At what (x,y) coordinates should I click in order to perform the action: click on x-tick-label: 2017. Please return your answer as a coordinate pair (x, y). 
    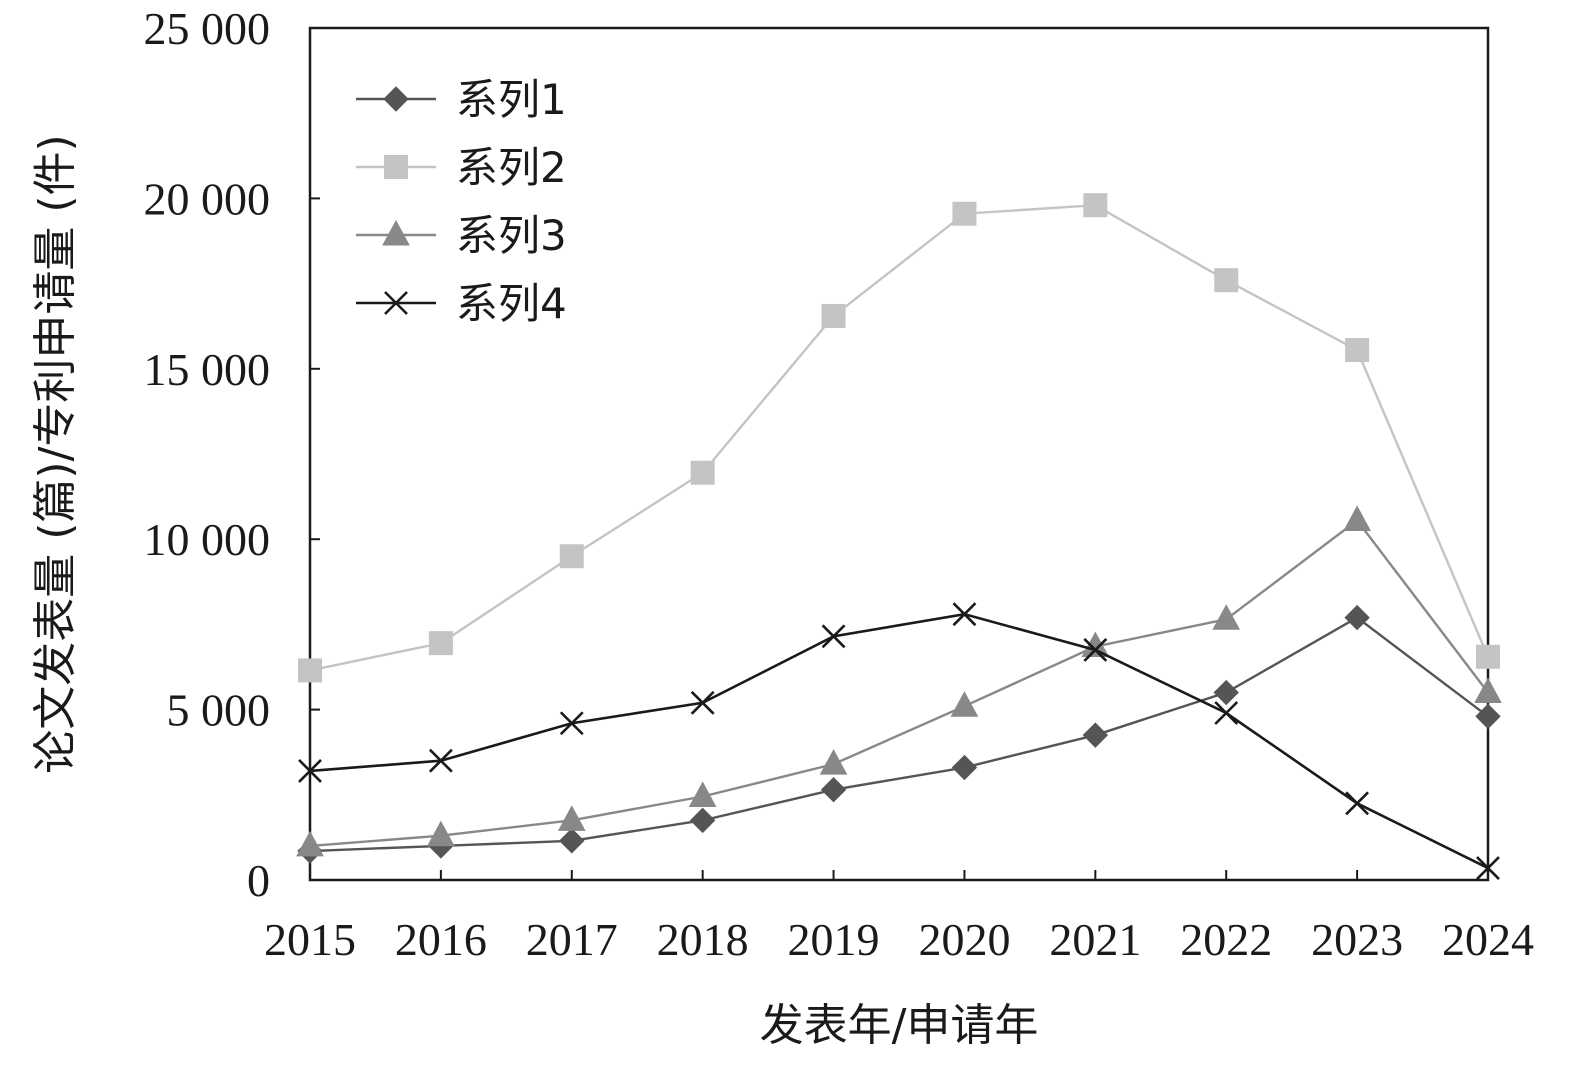
    Looking at the image, I should click on (572, 939).